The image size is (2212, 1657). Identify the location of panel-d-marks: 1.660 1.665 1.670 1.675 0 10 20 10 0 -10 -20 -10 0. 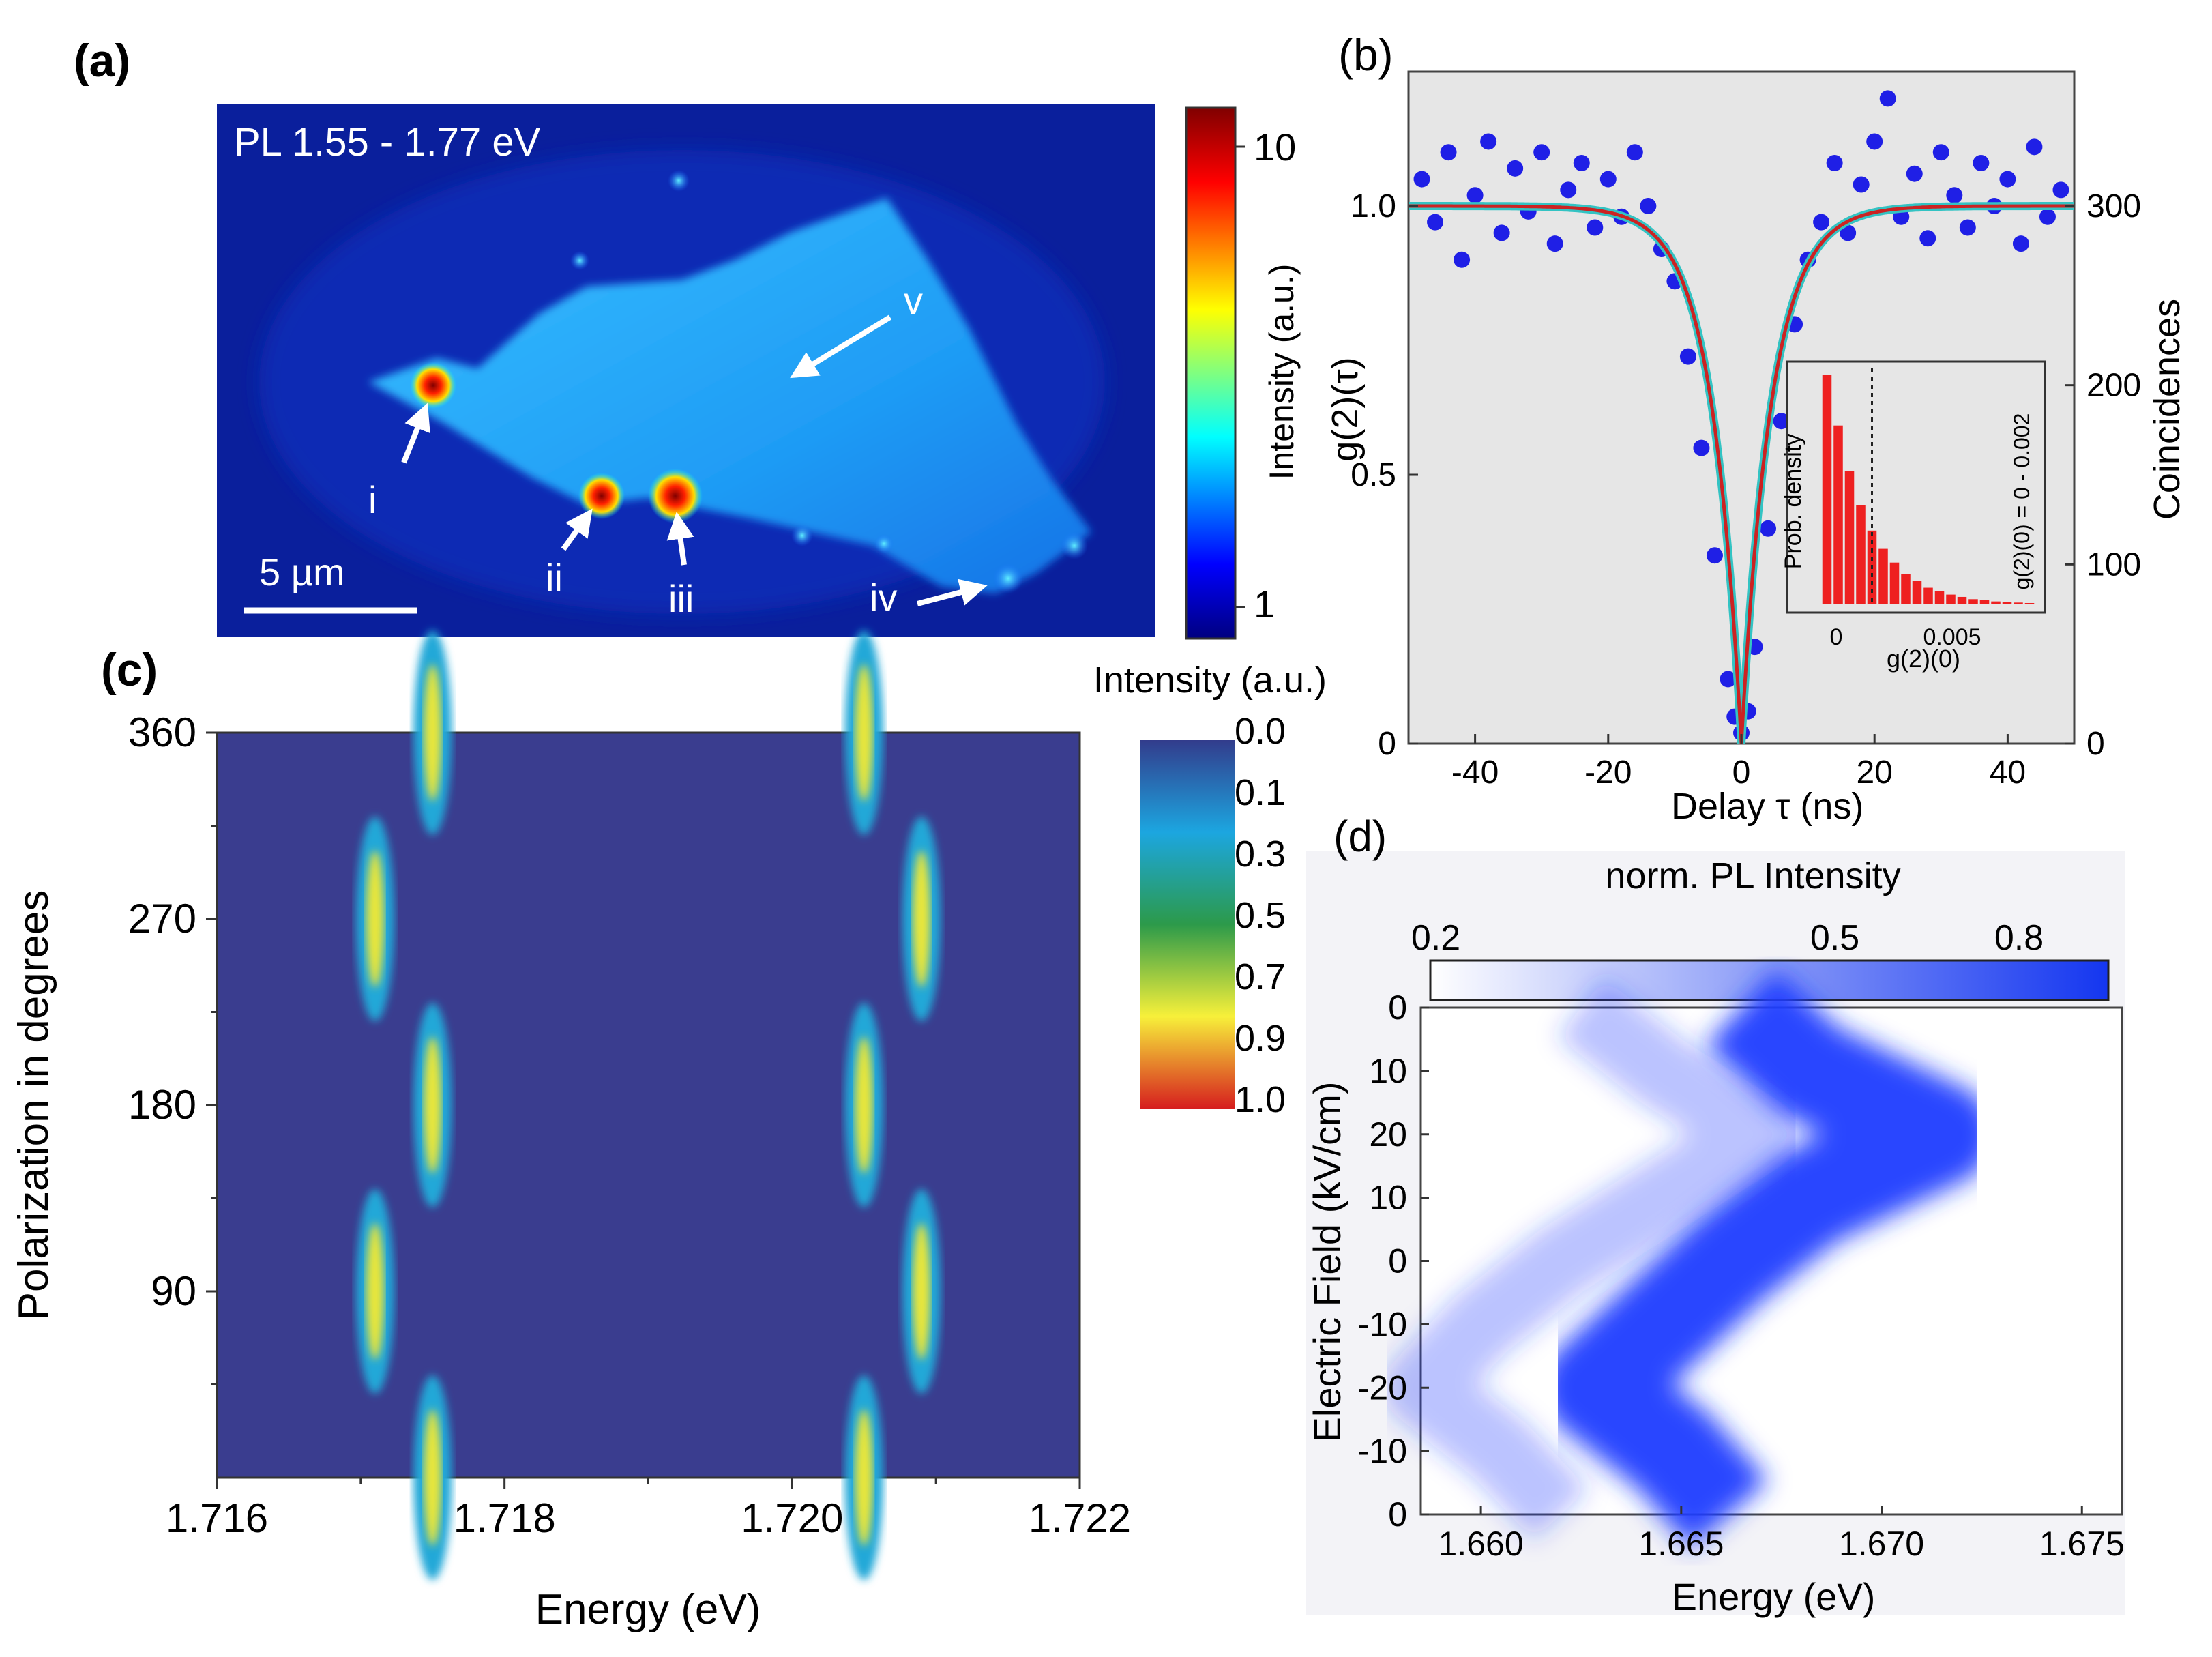
(1741, 1266).